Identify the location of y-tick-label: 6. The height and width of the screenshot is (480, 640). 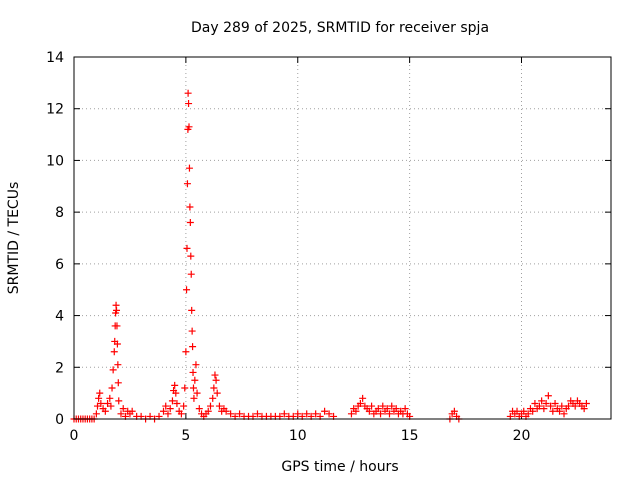
(59, 265).